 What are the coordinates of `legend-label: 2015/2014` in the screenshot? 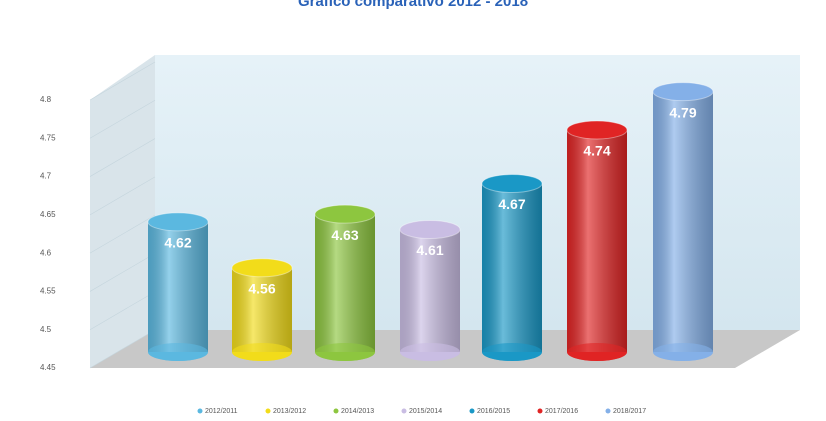 It's located at (425, 411).